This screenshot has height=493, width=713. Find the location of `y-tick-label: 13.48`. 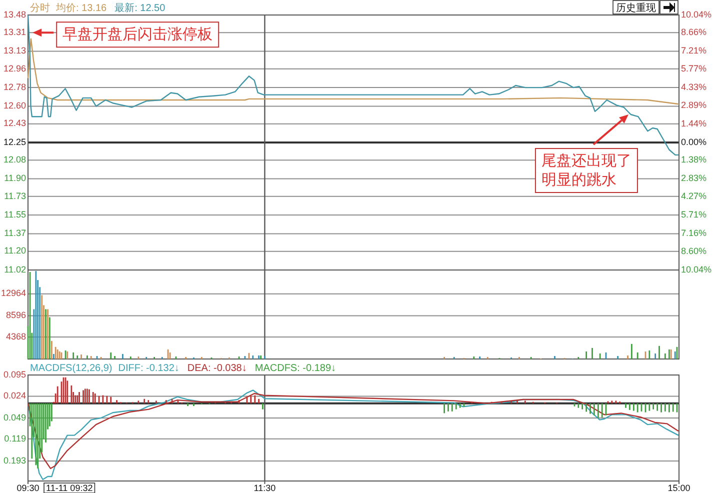

y-tick-label: 13.48 is located at coordinates (14, 14).